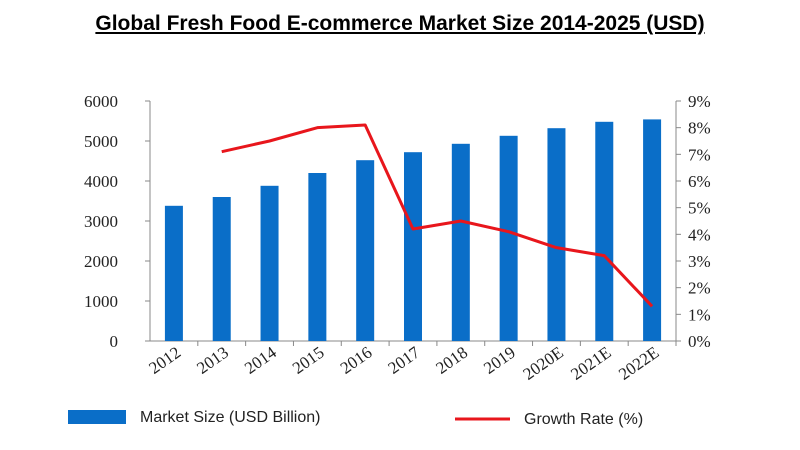 This screenshot has height=450, width=800. I want to click on chart-legend: Market Size (USD Billion) Growth Rate (%), so click(355, 418).